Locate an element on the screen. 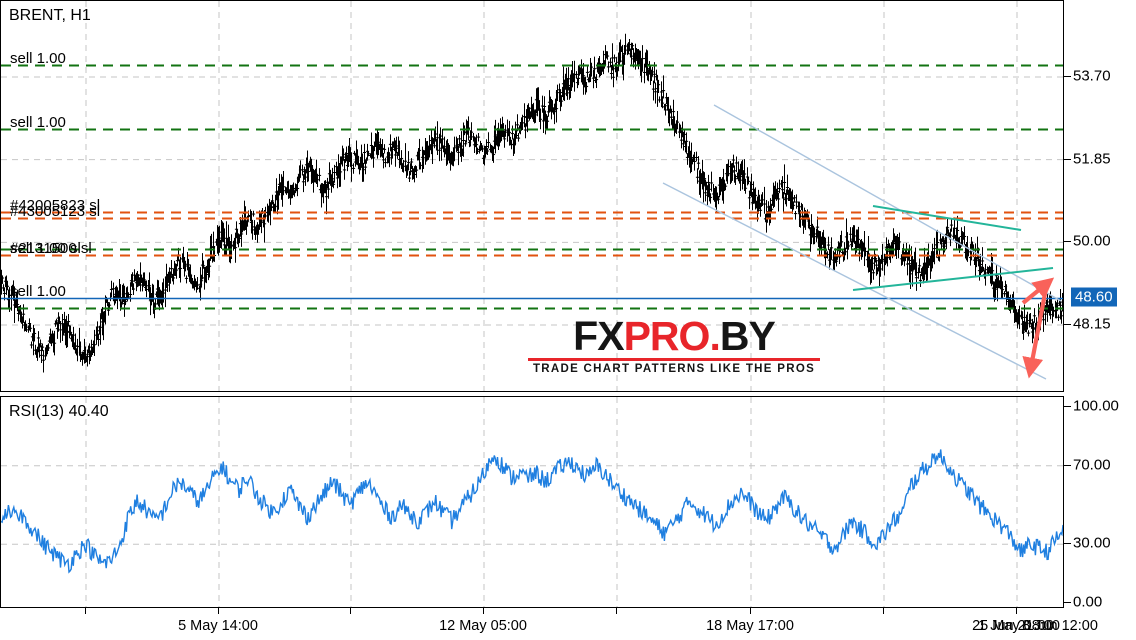 The width and height of the screenshot is (1136, 640). rsi-panel-title: RSI(13) 40.40 is located at coordinates (59, 411).